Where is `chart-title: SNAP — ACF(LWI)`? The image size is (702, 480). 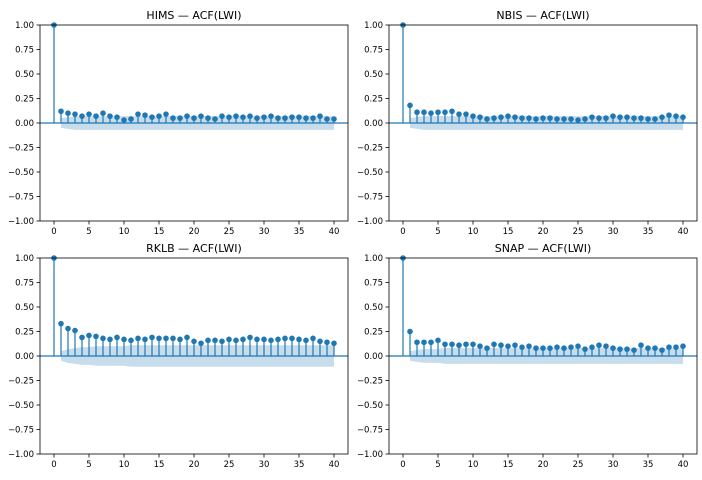
chart-title: SNAP — ACF(LWI) is located at coordinates (543, 248).